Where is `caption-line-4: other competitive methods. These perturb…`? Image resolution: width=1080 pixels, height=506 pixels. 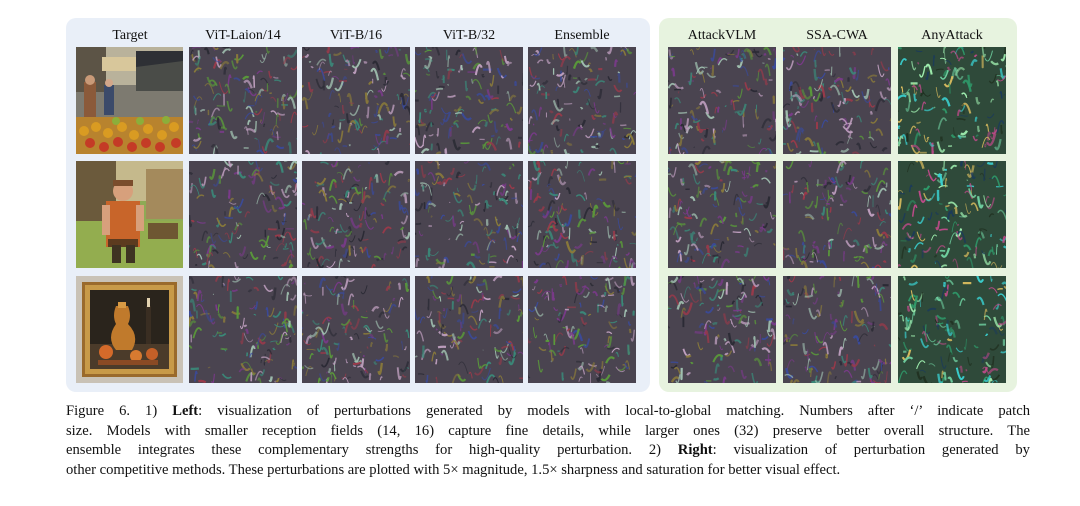 caption-line-4: other competitive methods. These perturb… is located at coordinates (453, 469).